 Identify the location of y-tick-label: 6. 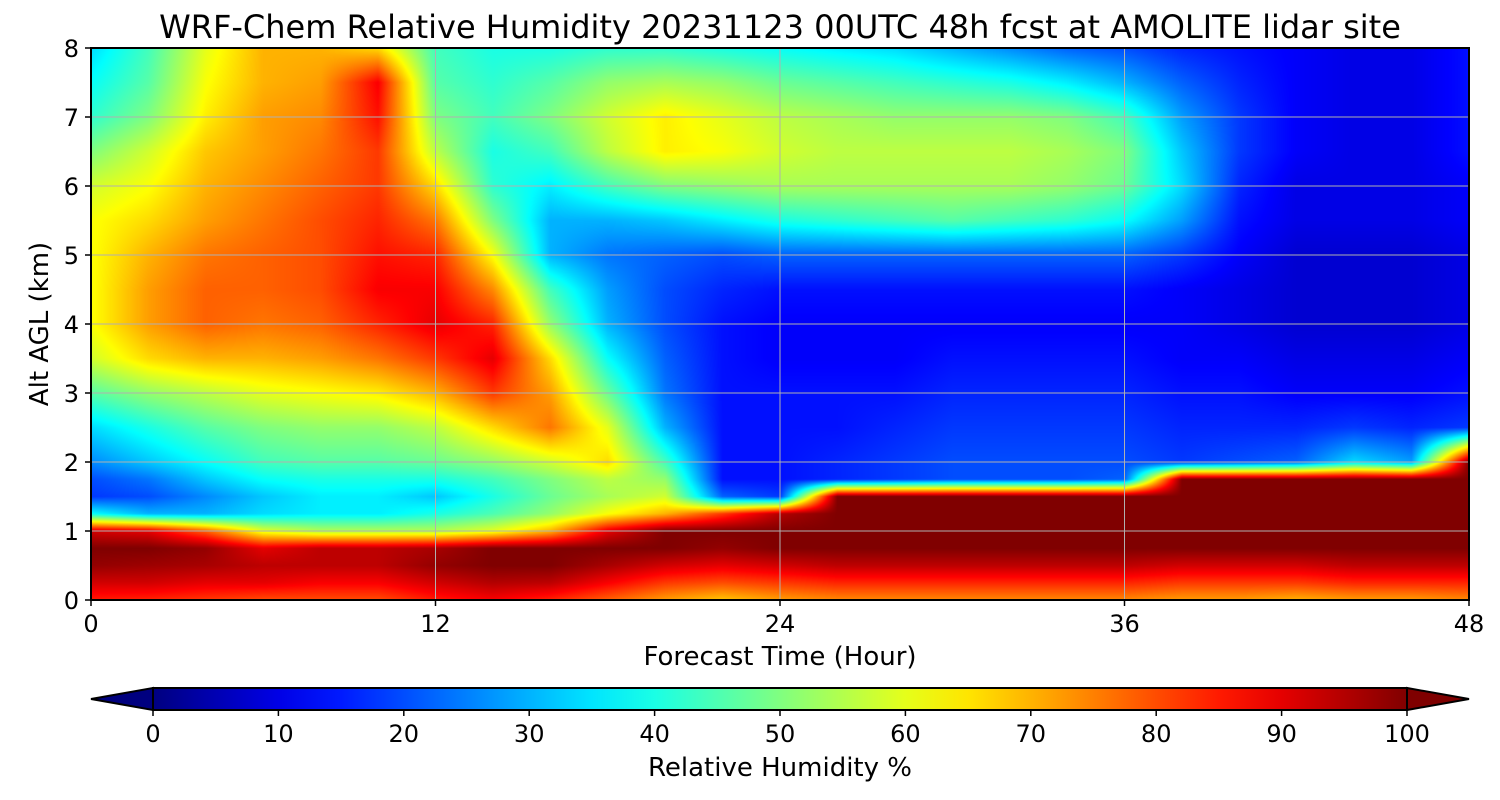
(71, 187).